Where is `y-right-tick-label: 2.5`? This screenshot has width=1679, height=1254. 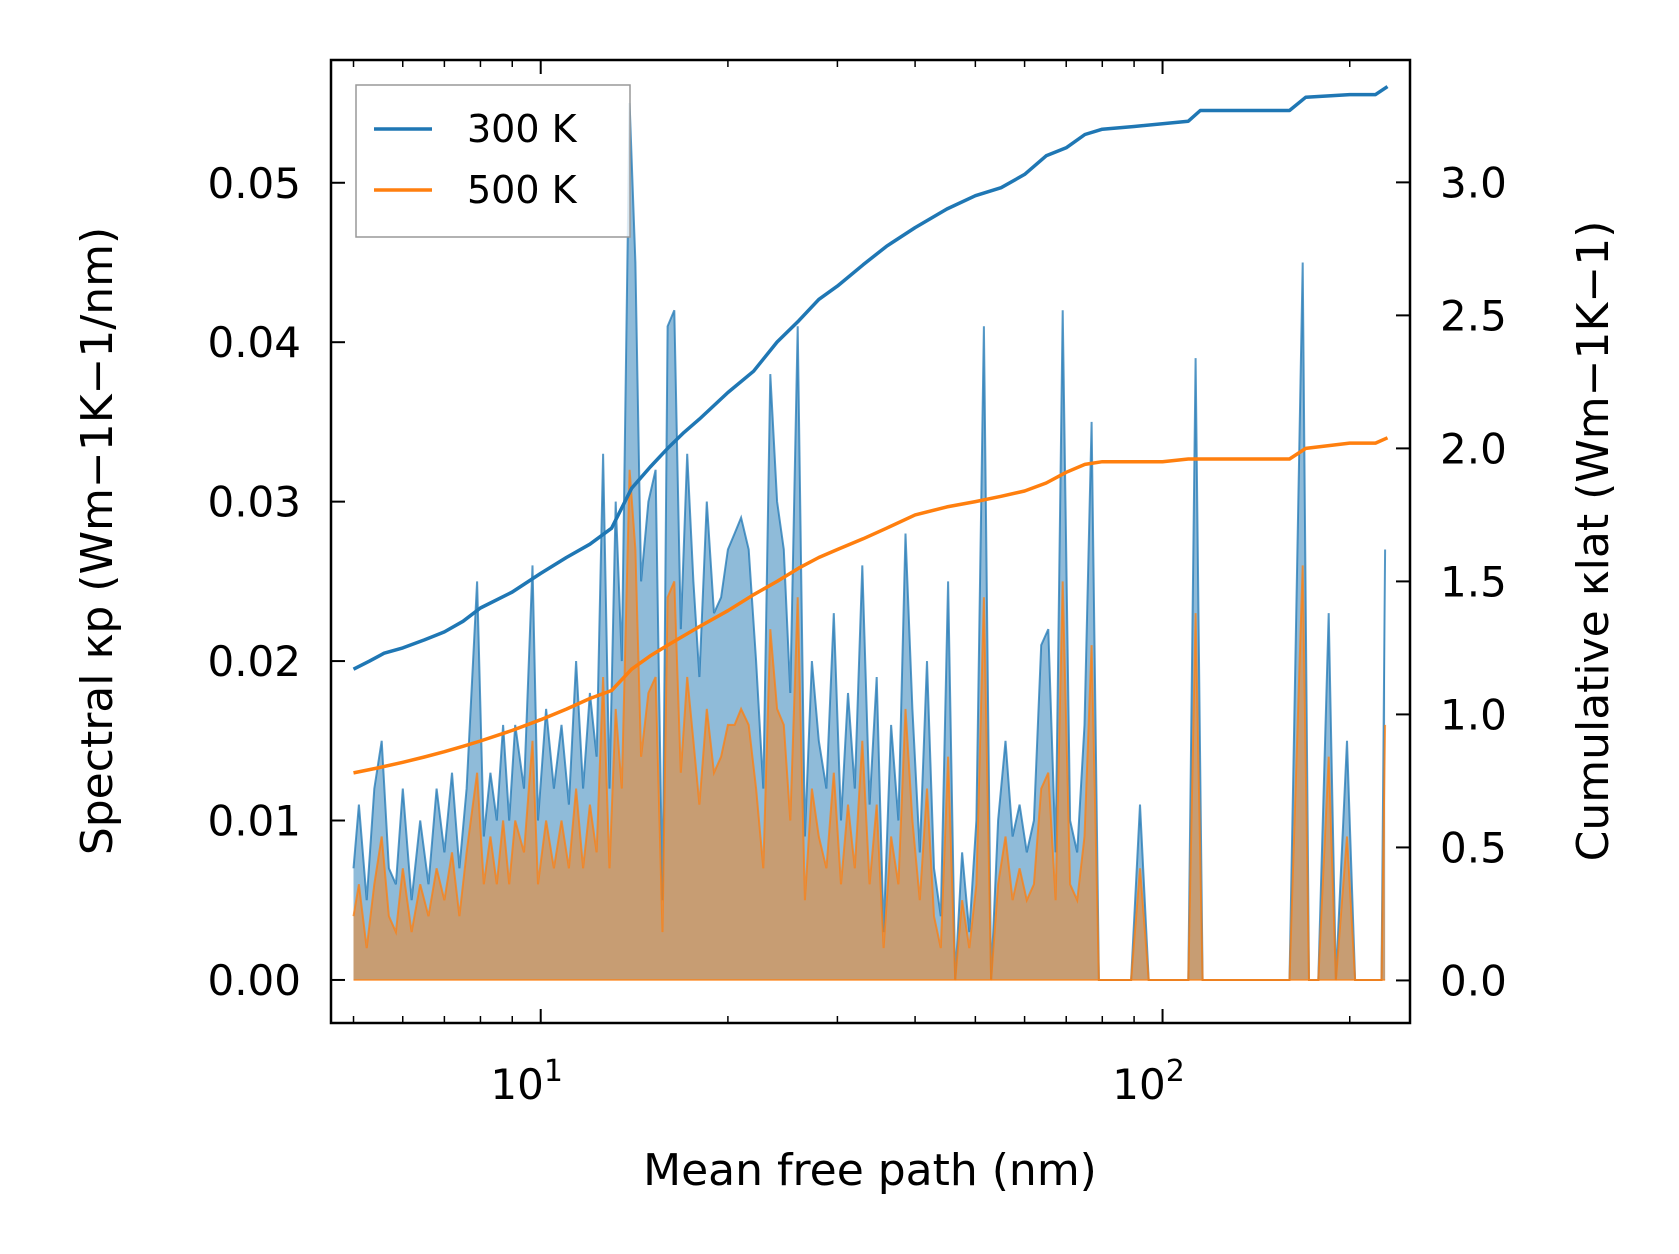 y-right-tick-label: 2.5 is located at coordinates (1473, 315).